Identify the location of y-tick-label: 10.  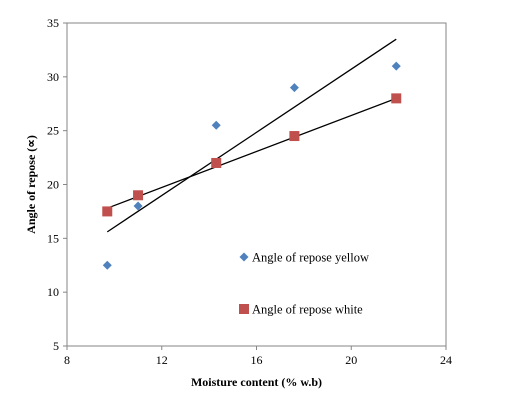
(53, 292).